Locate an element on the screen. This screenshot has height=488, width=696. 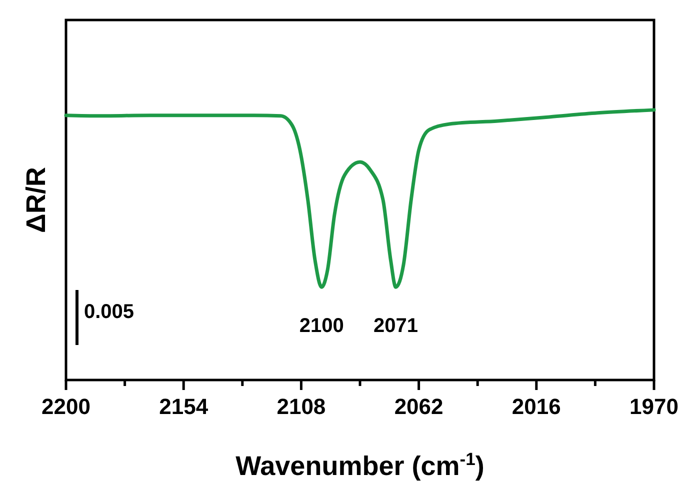
y-axis-title: ΔR/R is located at coordinates (36, 200).